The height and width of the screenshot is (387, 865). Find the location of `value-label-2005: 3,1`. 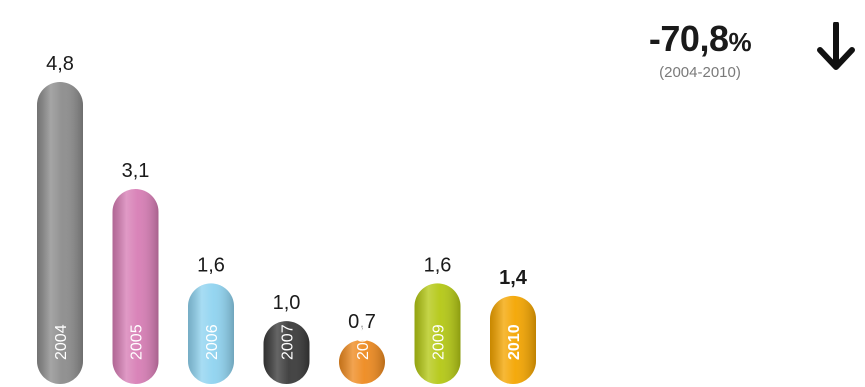

value-label-2005: 3,1 is located at coordinates (136, 171).